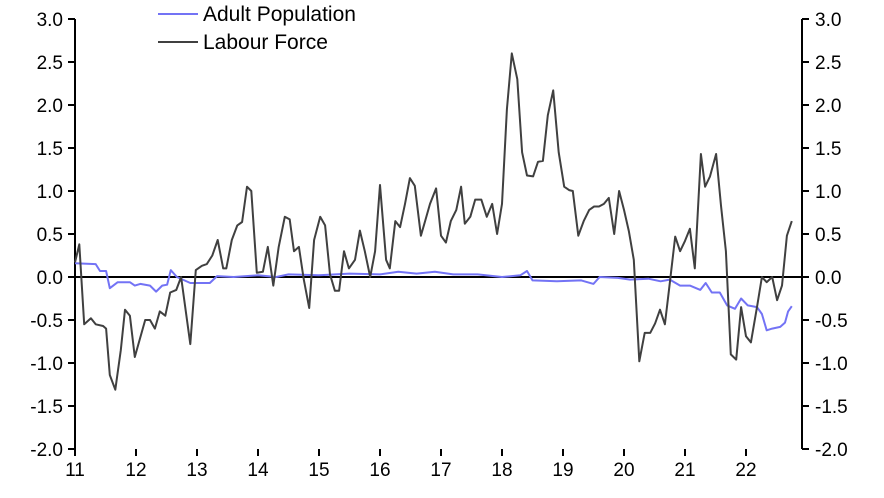 The width and height of the screenshot is (884, 498). What do you see at coordinates (46, 364) in the screenshot?
I see `y-tick-label-left: -1.0` at bounding box center [46, 364].